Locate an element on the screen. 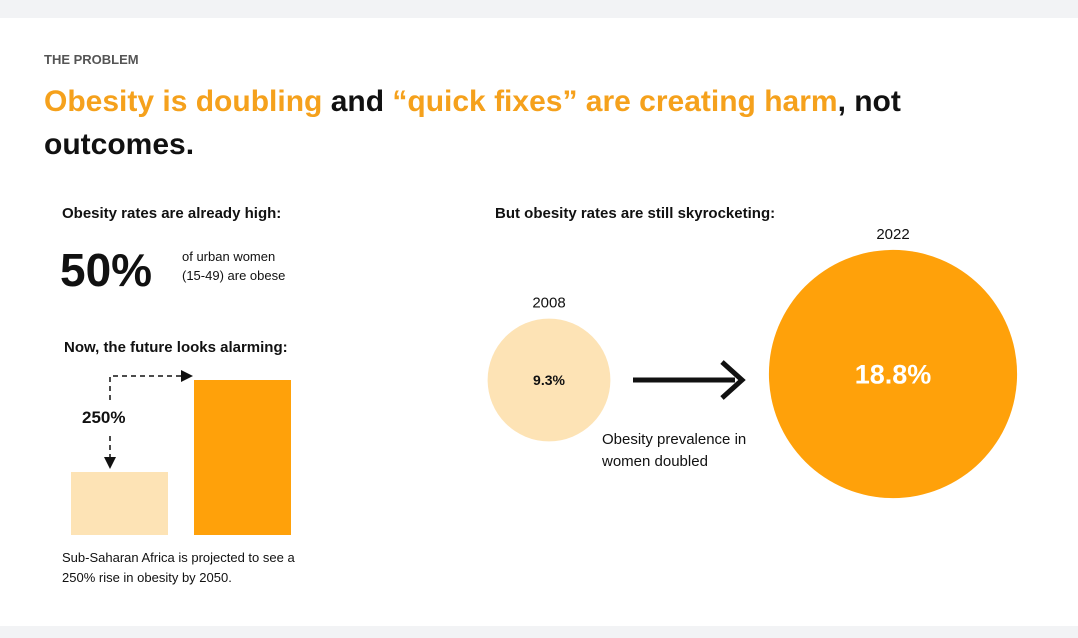 This screenshot has height=638, width=1078. bar-current is located at coordinates (119, 503).